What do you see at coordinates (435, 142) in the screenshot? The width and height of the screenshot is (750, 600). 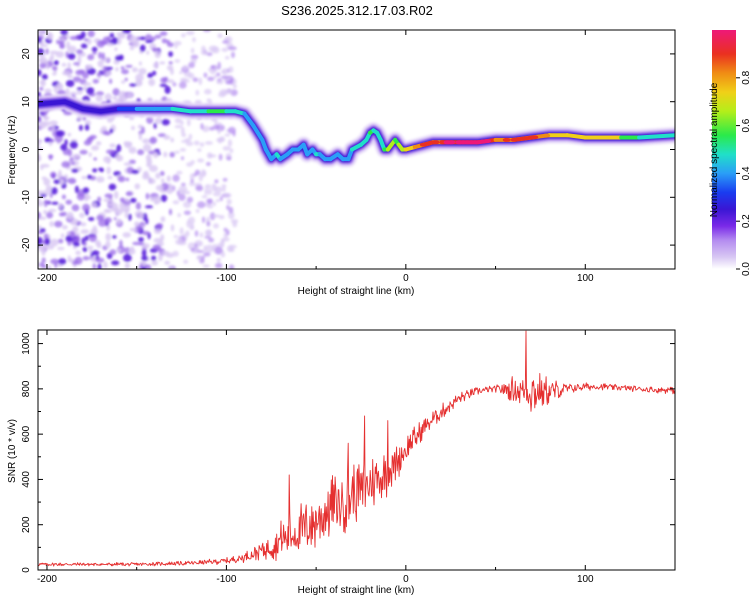 I see `ridge-hotspot` at bounding box center [435, 142].